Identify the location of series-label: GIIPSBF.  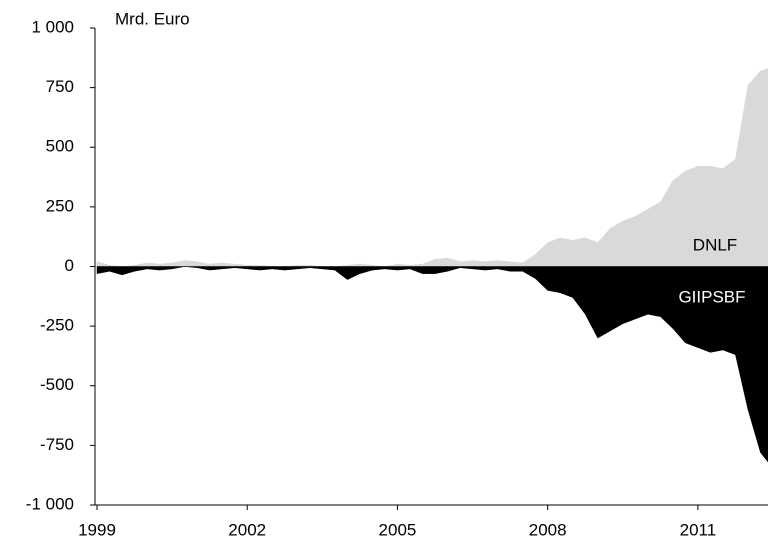
(711, 296).